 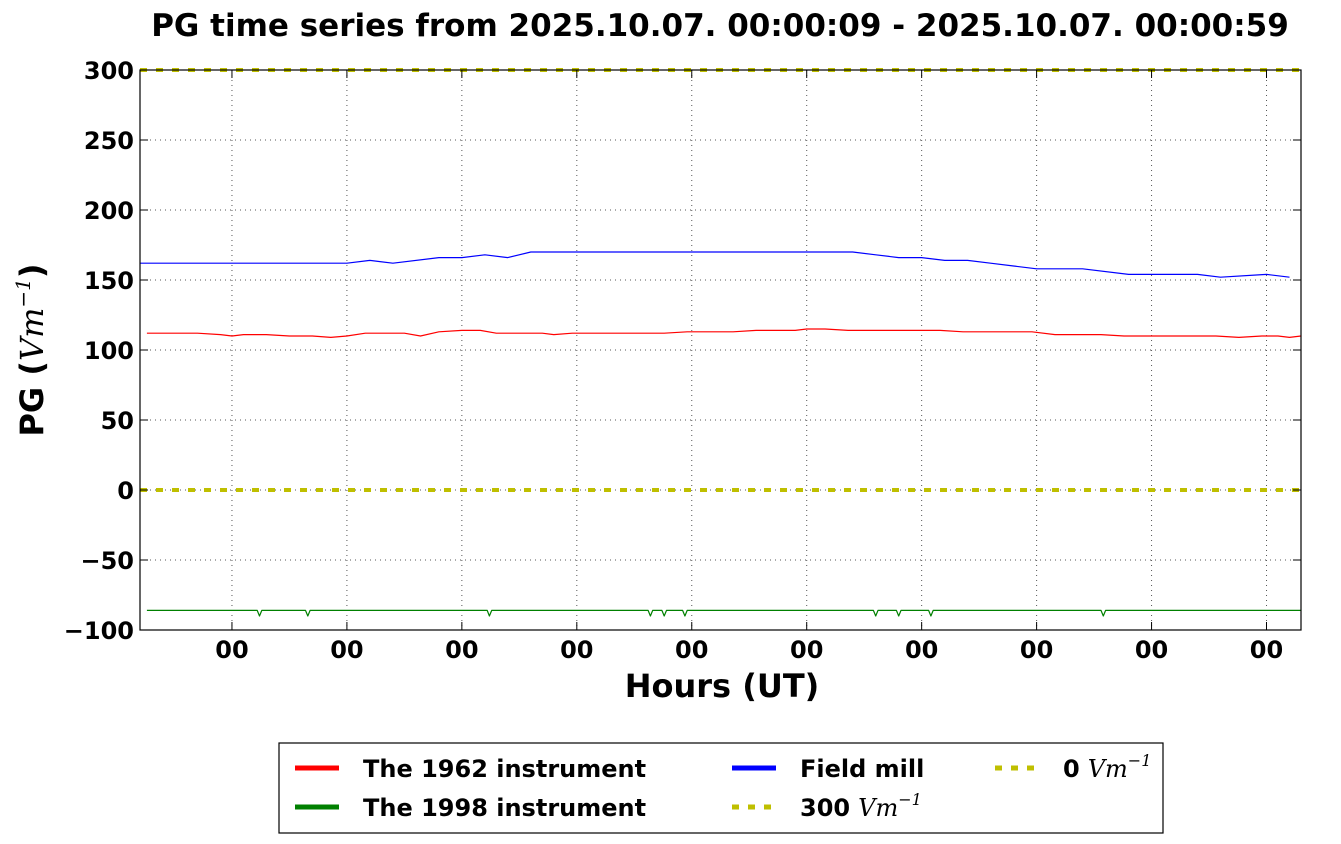 I want to click on legend-label: Field mill, so click(x=862, y=769).